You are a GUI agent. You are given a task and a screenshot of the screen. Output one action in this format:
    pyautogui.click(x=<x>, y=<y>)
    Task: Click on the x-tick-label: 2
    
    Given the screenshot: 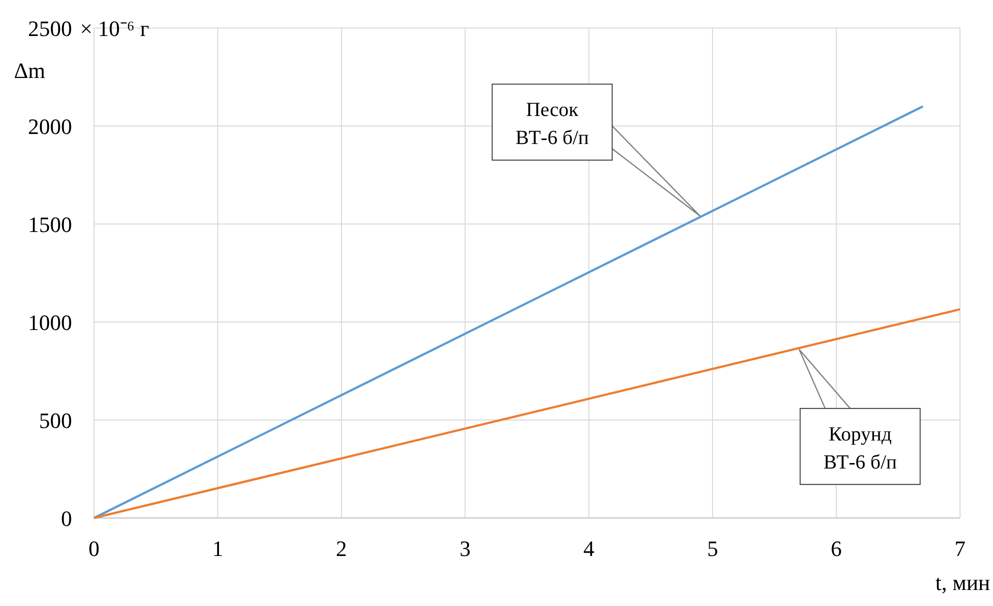 What is the action you would take?
    pyautogui.click(x=341, y=548)
    